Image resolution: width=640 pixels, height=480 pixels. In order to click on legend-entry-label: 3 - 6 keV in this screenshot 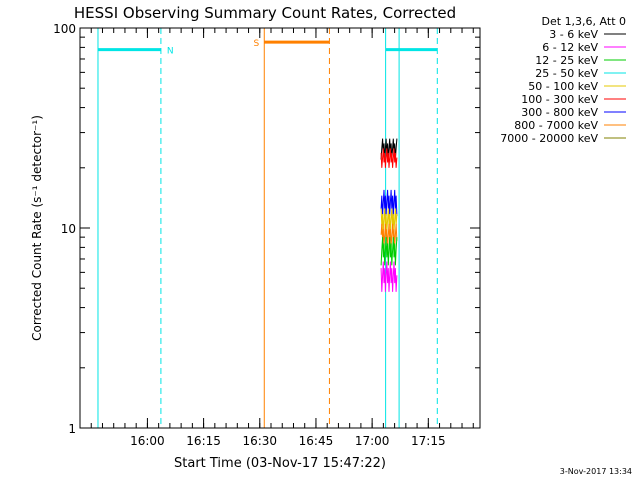, I will do `click(573, 34)`.